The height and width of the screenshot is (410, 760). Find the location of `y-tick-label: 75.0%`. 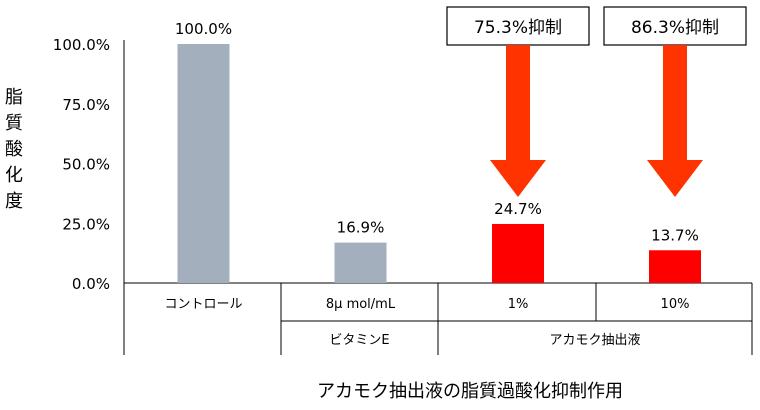

y-tick-label: 75.0% is located at coordinates (86, 105).